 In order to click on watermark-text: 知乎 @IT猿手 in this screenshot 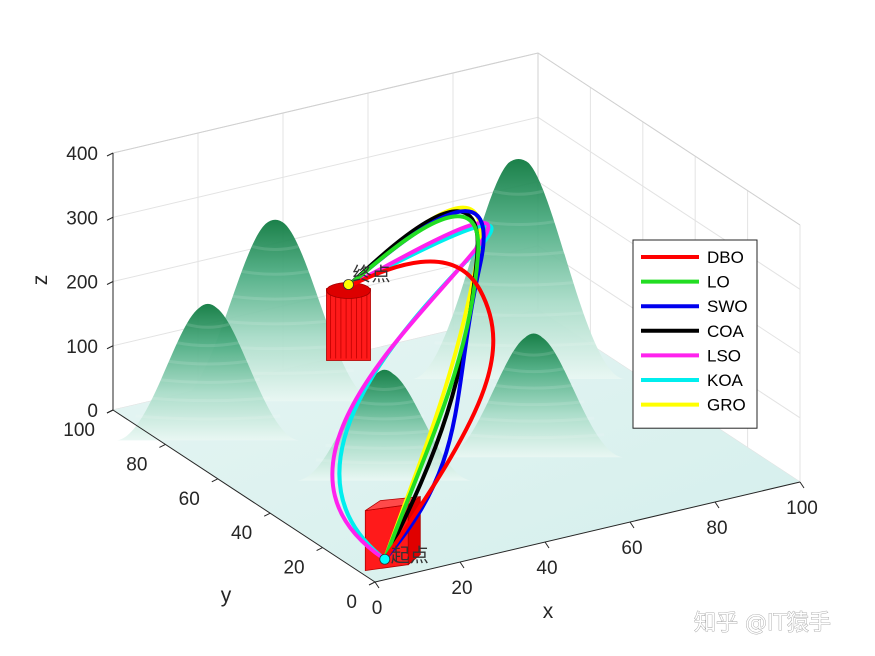, I will do `click(762, 623)`.